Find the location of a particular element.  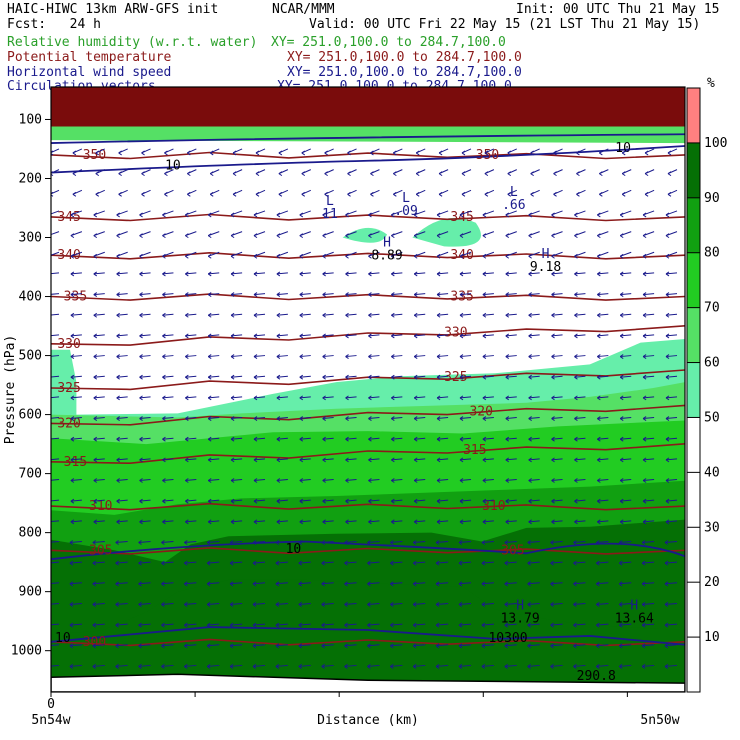

field-rh-name: Relative humidity (w.r.t. water) is located at coordinates (132, 42).